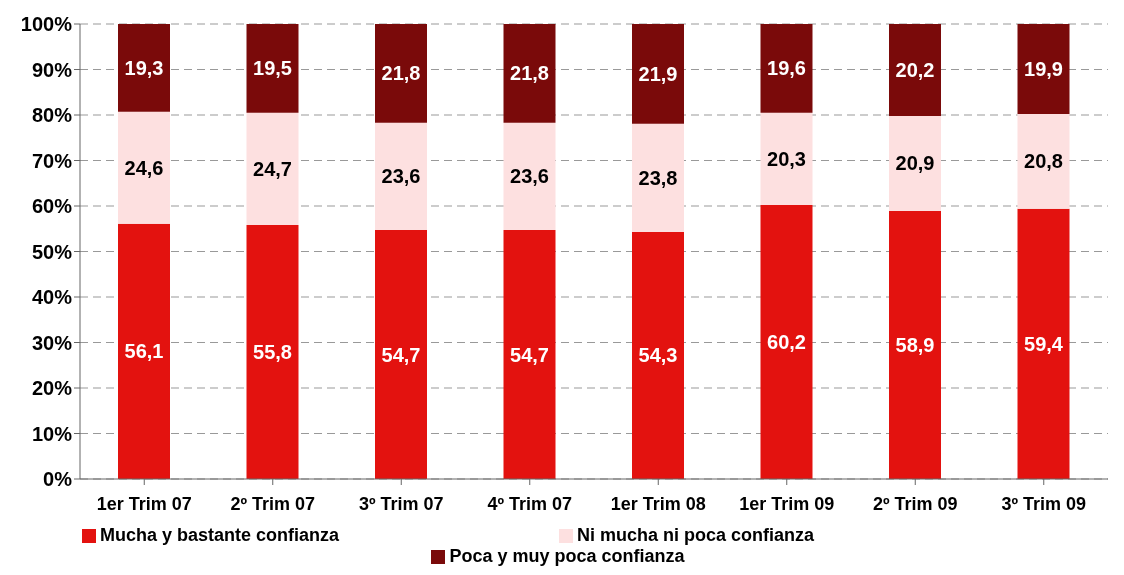 The image size is (1124, 575). I want to click on data-label: 19,3, so click(144, 67).